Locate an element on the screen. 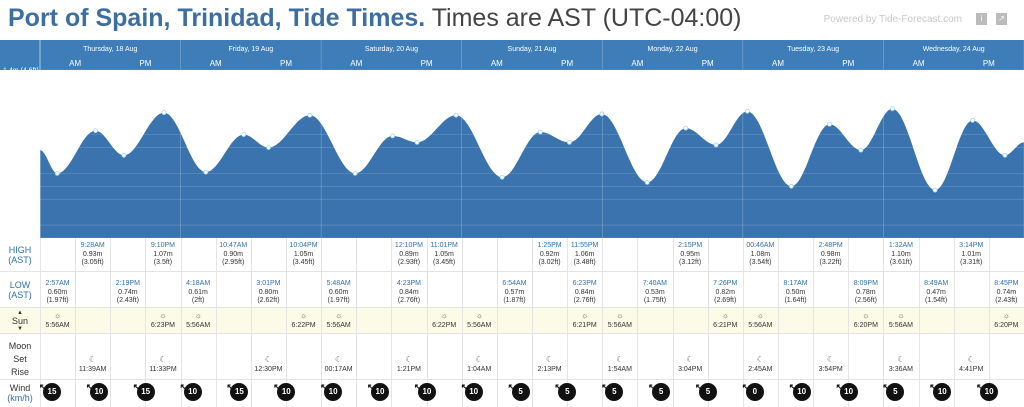 The width and height of the screenshot is (1024, 407). sun-row-label: ▲ Sun ▼ is located at coordinates (20, 321).